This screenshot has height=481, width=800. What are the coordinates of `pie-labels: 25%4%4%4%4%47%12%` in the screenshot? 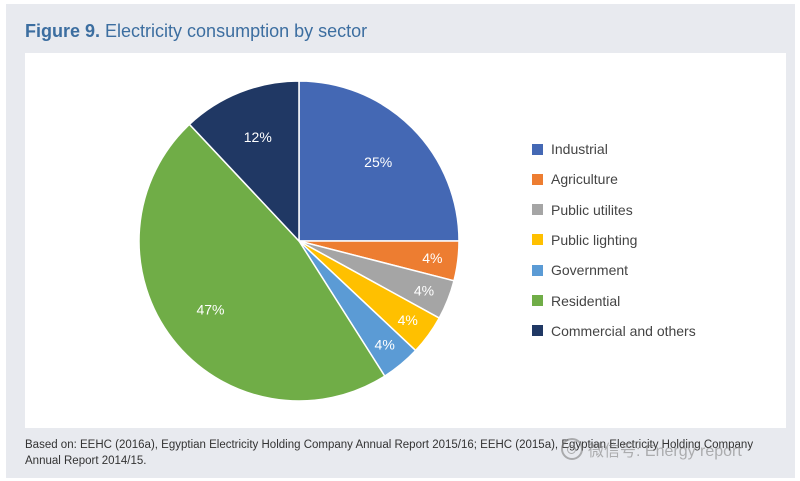 It's located at (319, 241).